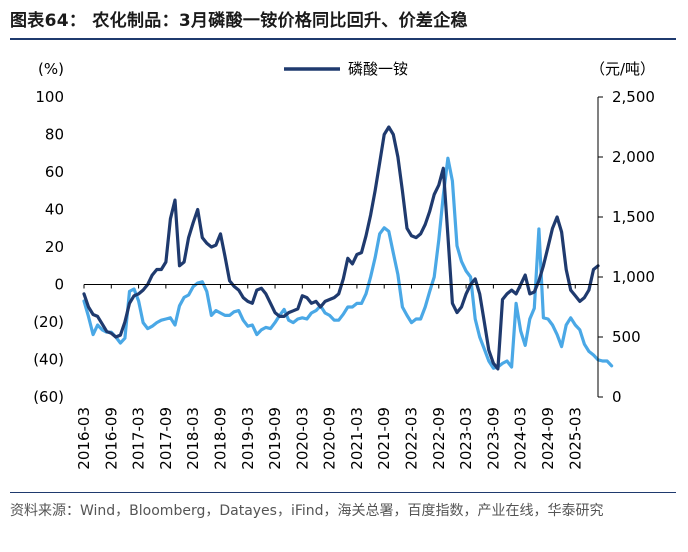 The image size is (688, 552). What do you see at coordinates (493, 438) in the screenshot?
I see `x-tick-label: 2023-09` at bounding box center [493, 438].